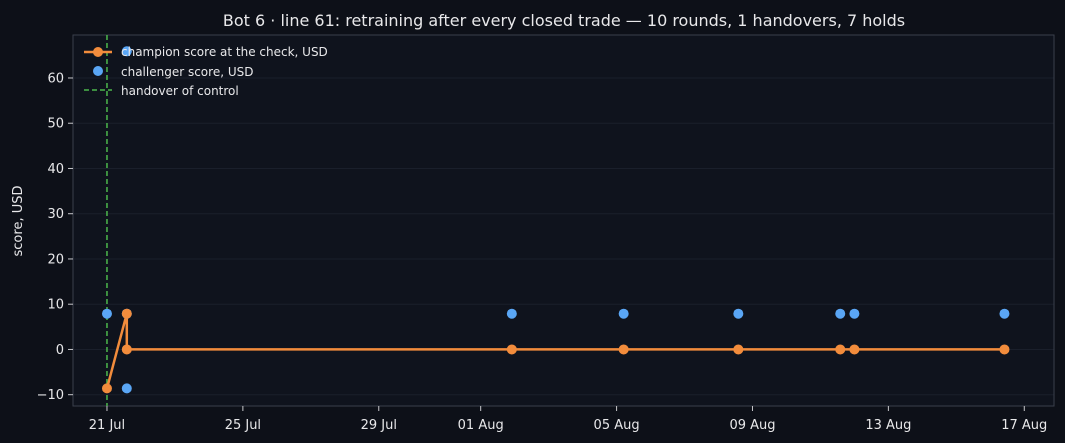 This screenshot has height=443, width=1065. Describe the element at coordinates (55, 124) in the screenshot. I see `y-tick-label: 50` at that location.